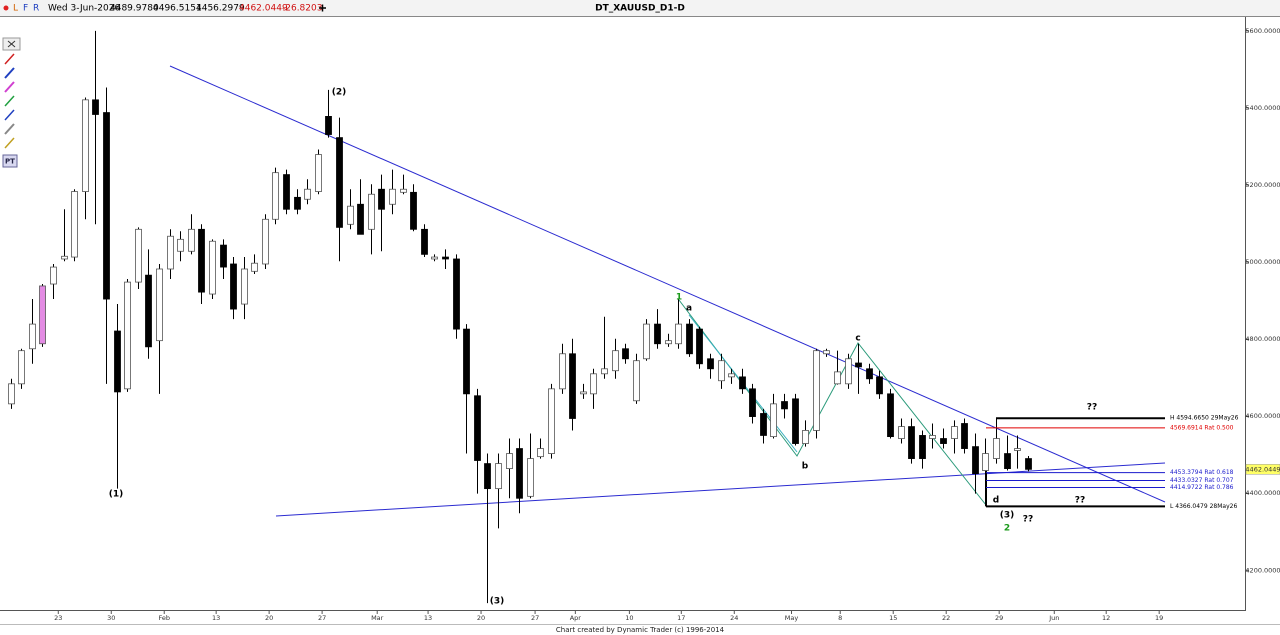  I want to click on x-tick-label: 19, so click(1159, 618).